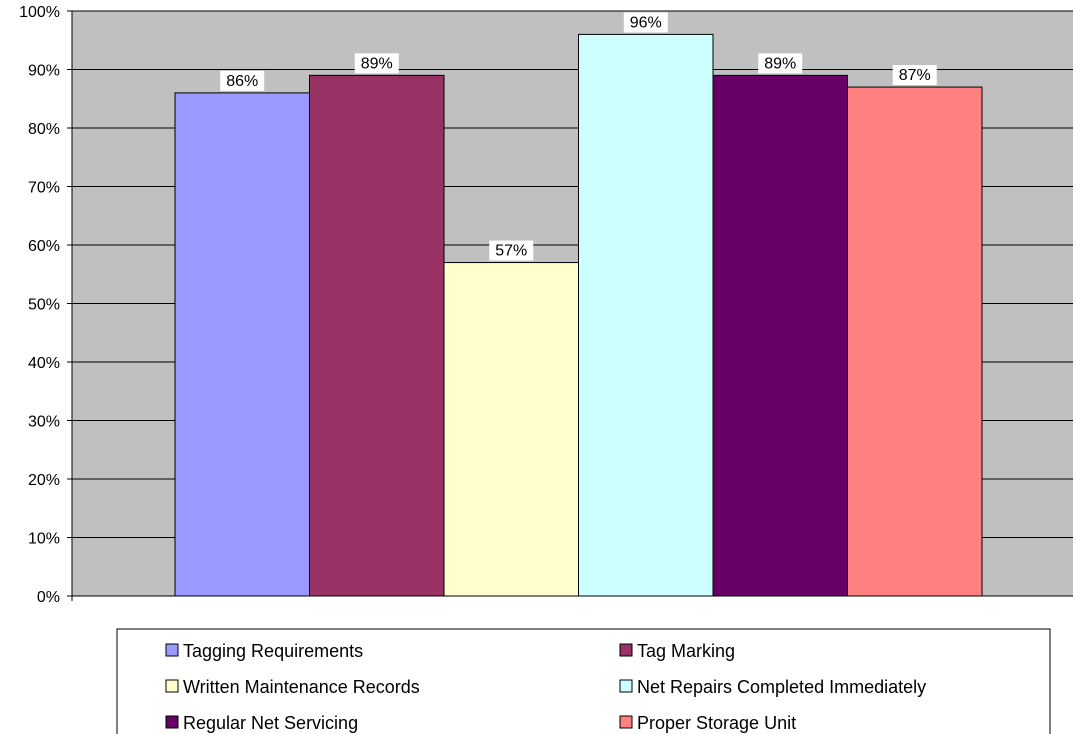  I want to click on data-label: 87%, so click(915, 75).